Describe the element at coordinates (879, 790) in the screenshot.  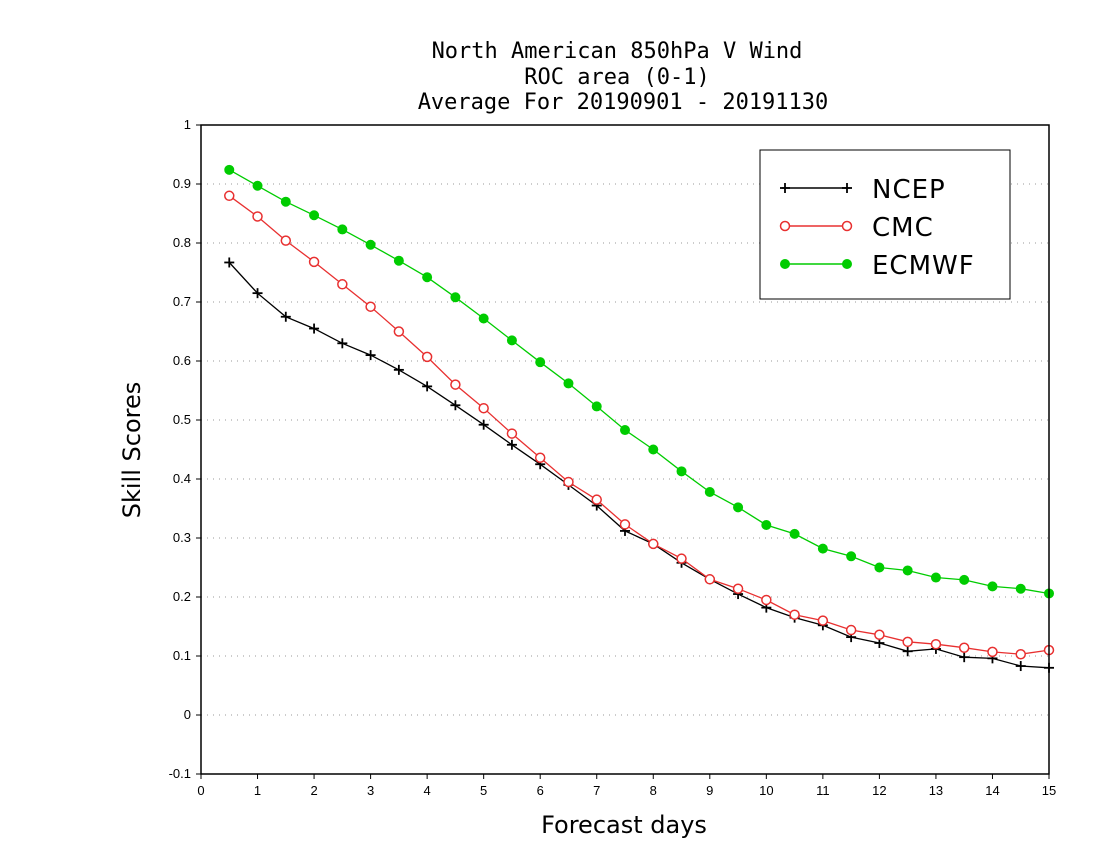
I see `x-tick-label: 12` at that location.